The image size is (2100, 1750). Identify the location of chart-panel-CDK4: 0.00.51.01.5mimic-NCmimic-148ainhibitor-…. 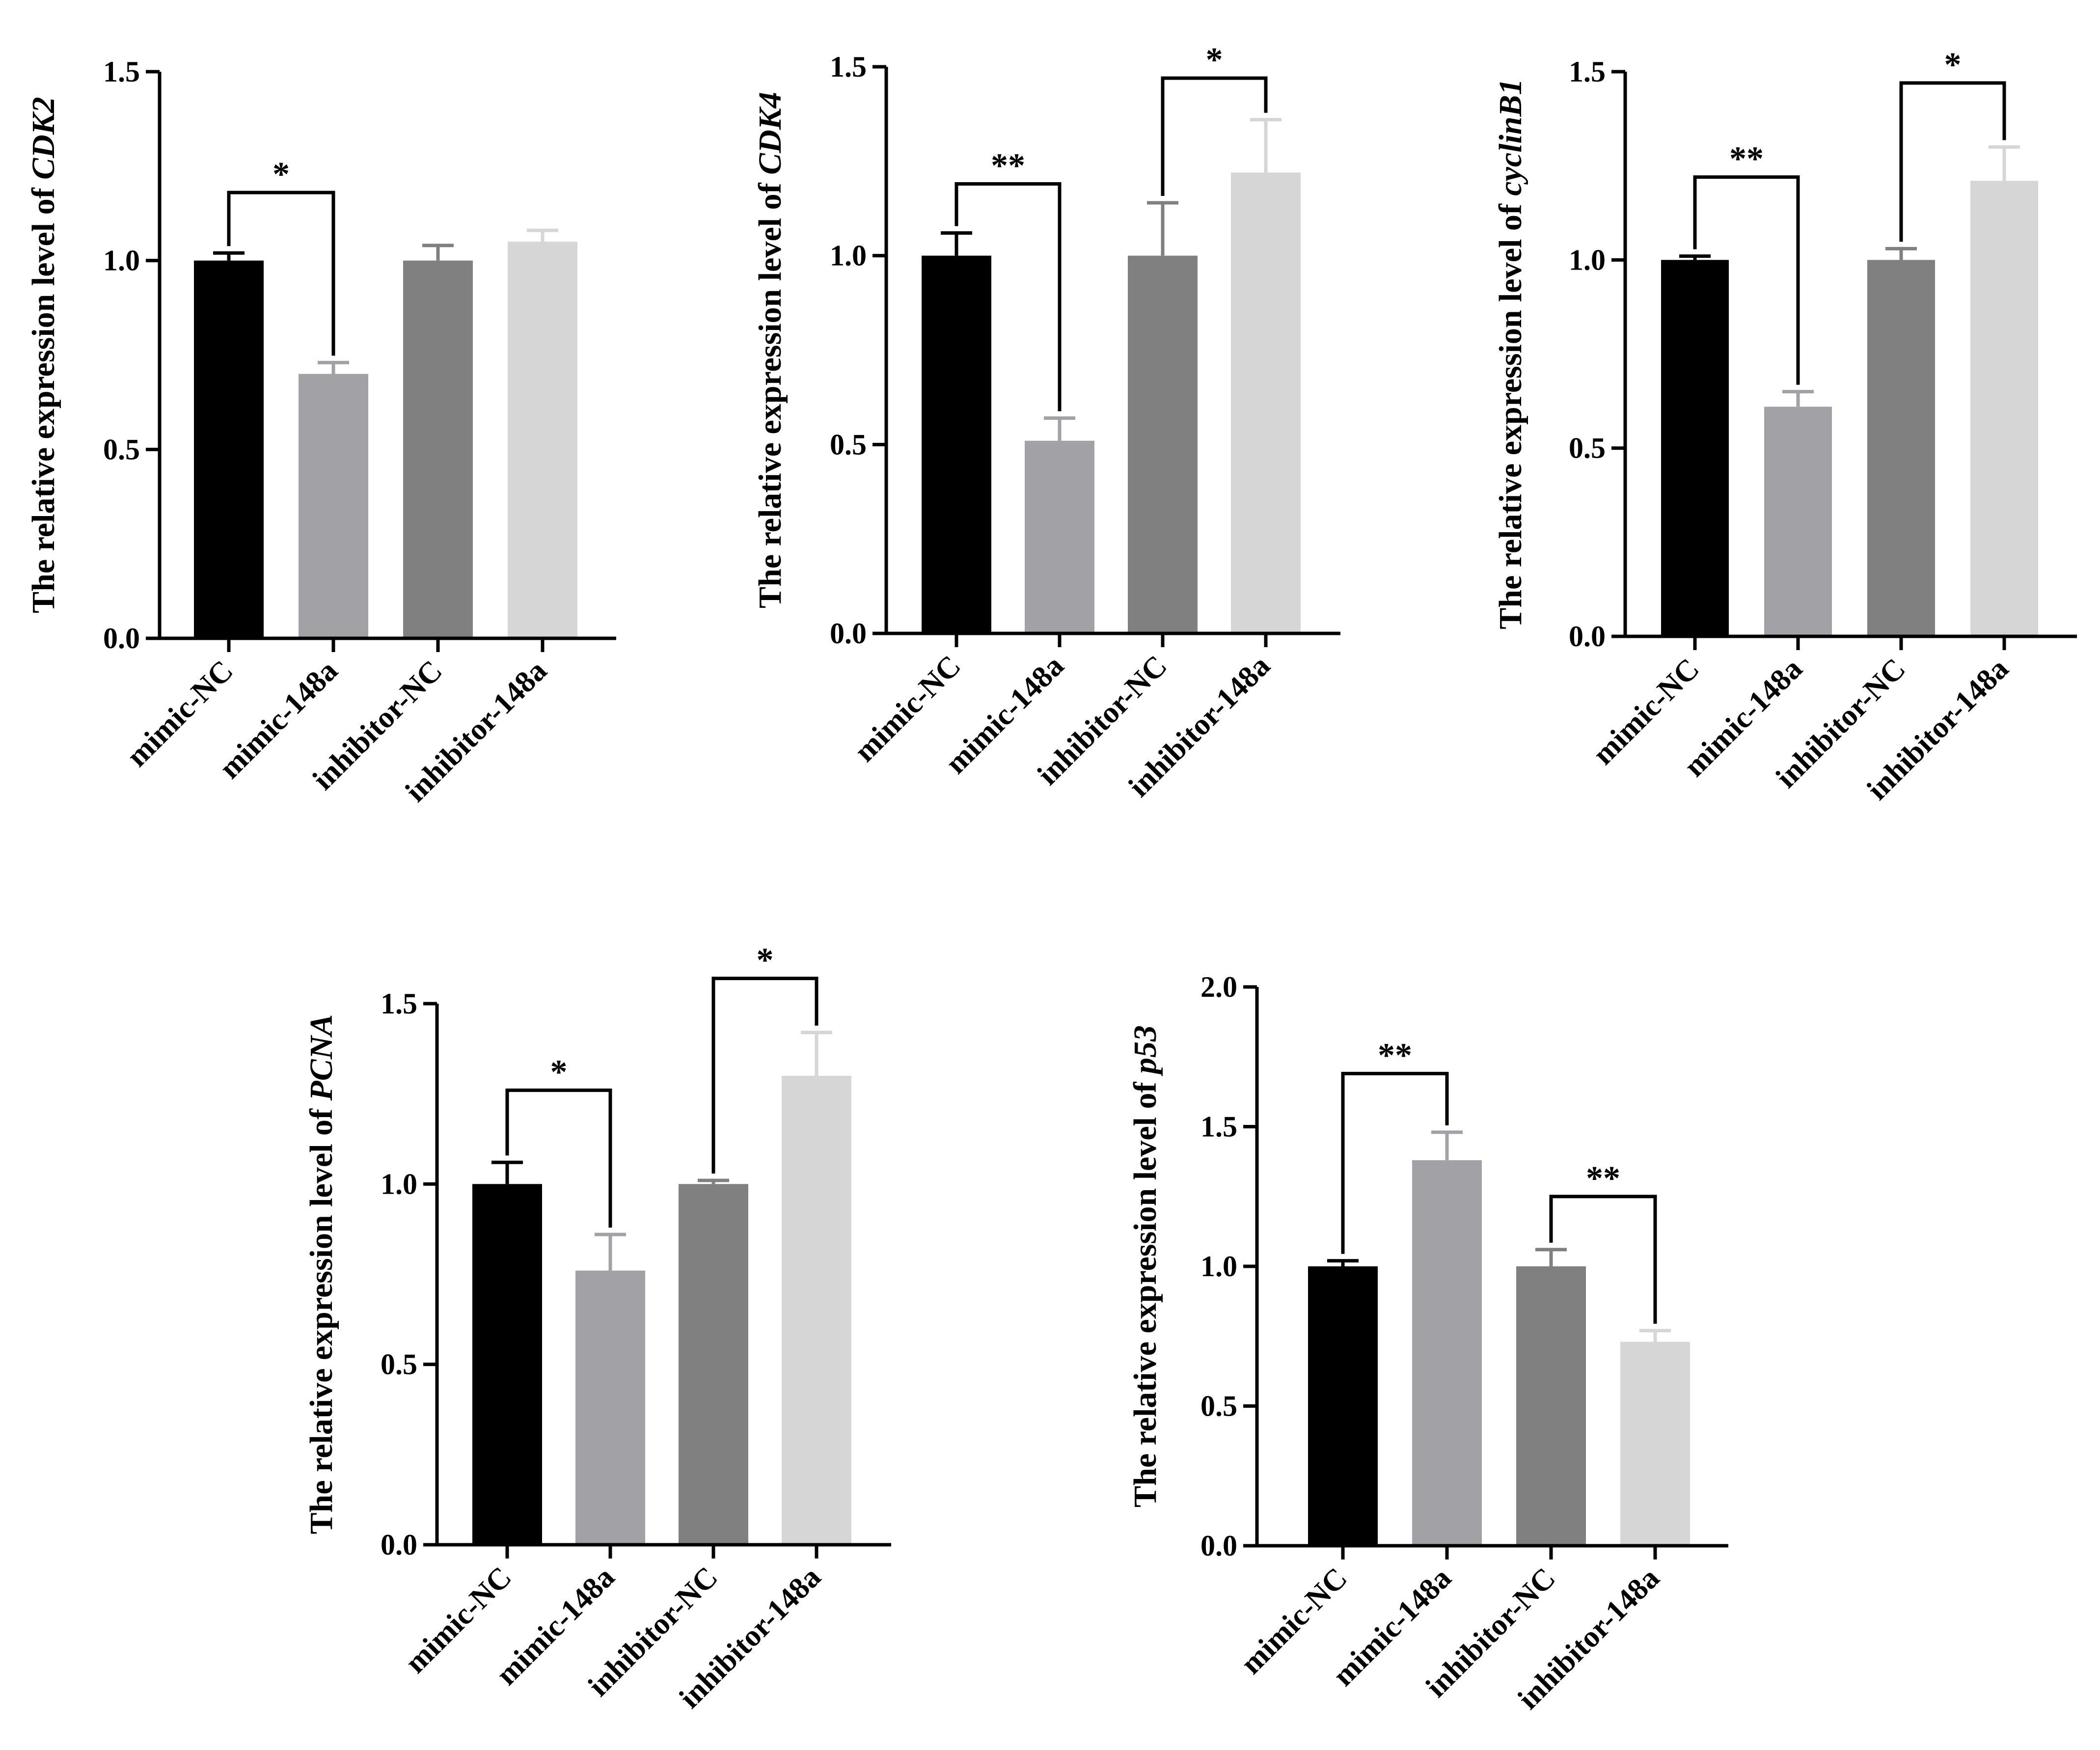
(1046, 422).